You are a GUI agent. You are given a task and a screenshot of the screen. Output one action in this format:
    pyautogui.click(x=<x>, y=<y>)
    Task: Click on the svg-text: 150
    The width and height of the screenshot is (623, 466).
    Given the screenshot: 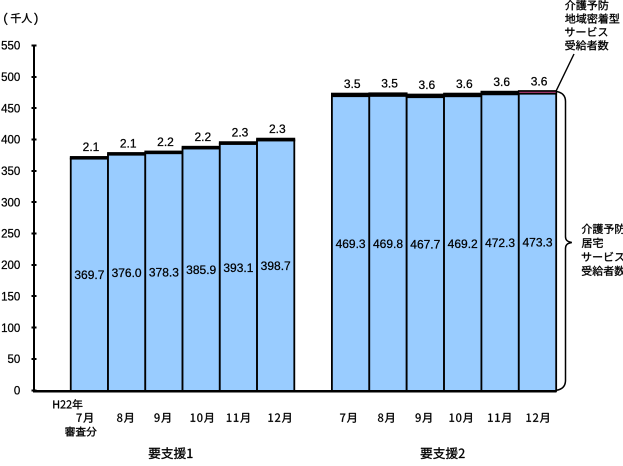 What is the action you would take?
    pyautogui.click(x=10, y=297)
    